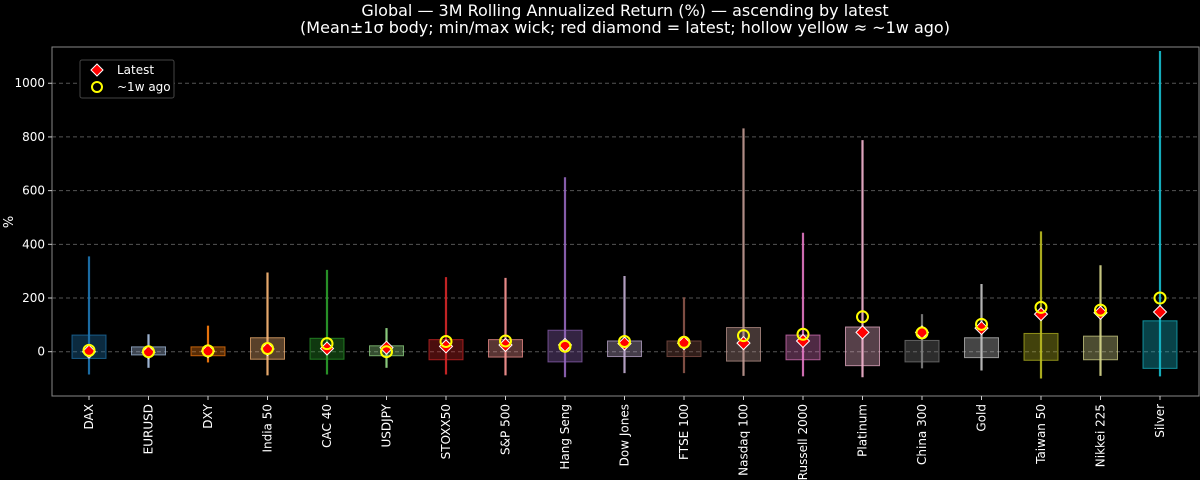 This screenshot has width=1200, height=480. I want to click on x-tick-label: EURUSD, so click(149, 429).